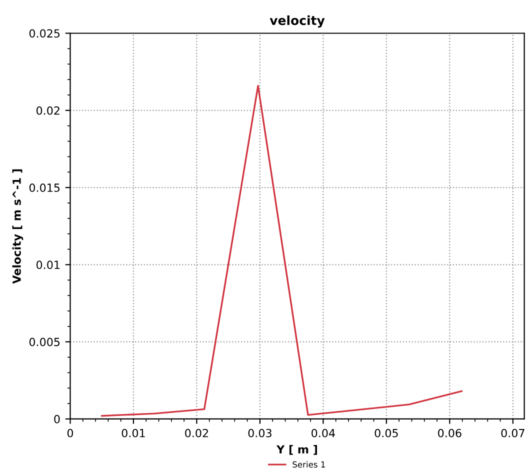 This screenshot has width=528, height=475. What do you see at coordinates (18, 226) in the screenshot?
I see `y-axis-title: Velocity [ m s^-1 ]` at bounding box center [18, 226].